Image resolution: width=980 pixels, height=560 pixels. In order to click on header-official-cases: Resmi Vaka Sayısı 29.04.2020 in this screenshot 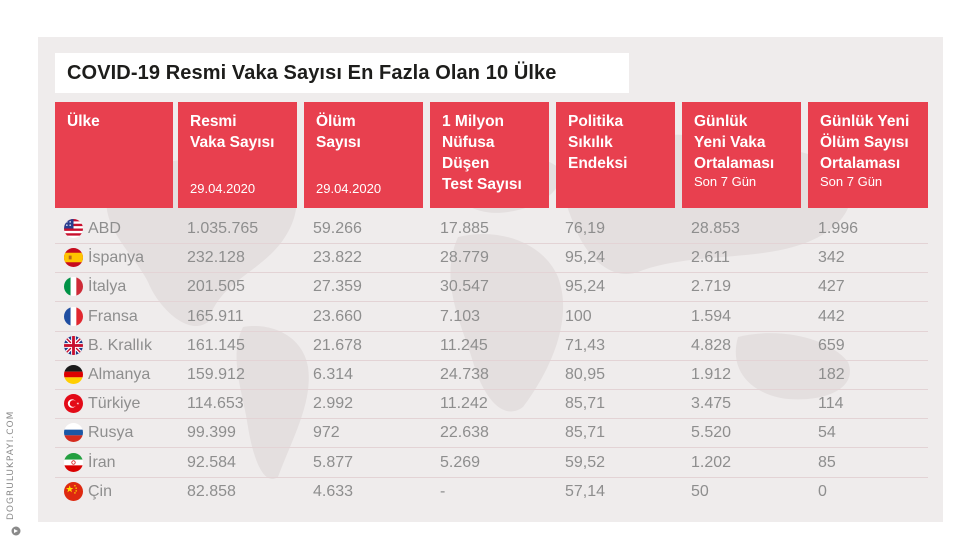, I will do `click(237, 155)`.